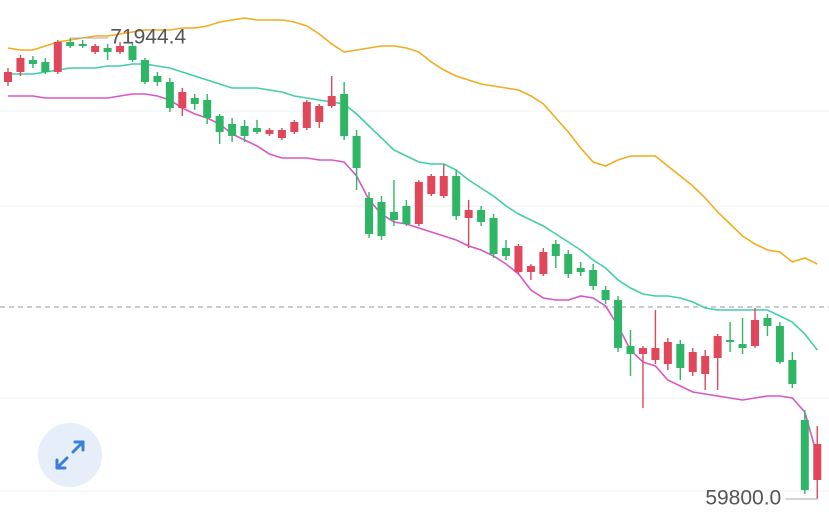  Describe the element at coordinates (743, 498) in the screenshot. I see `annotation-label: 59800.0` at that location.